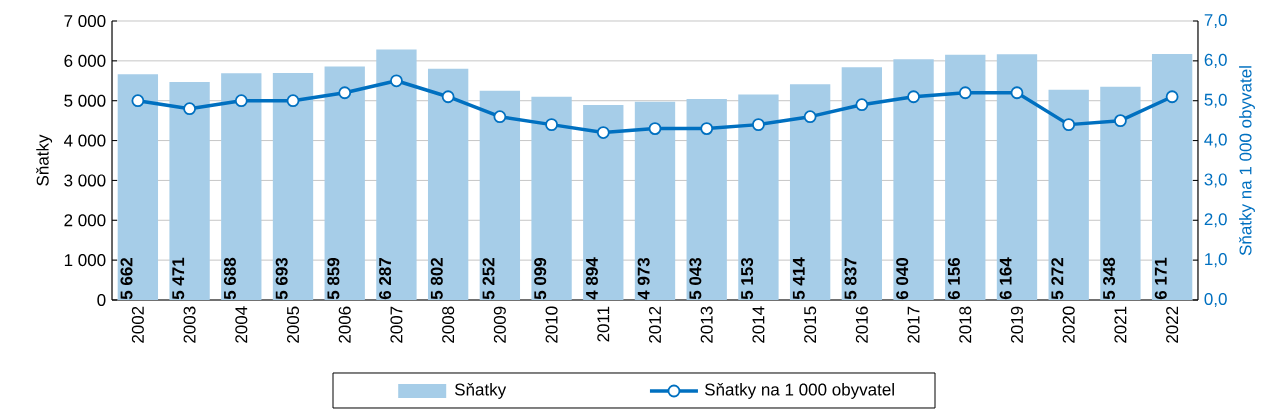  Describe the element at coordinates (758, 324) in the screenshot. I see `x-tick-label: 2014` at that location.